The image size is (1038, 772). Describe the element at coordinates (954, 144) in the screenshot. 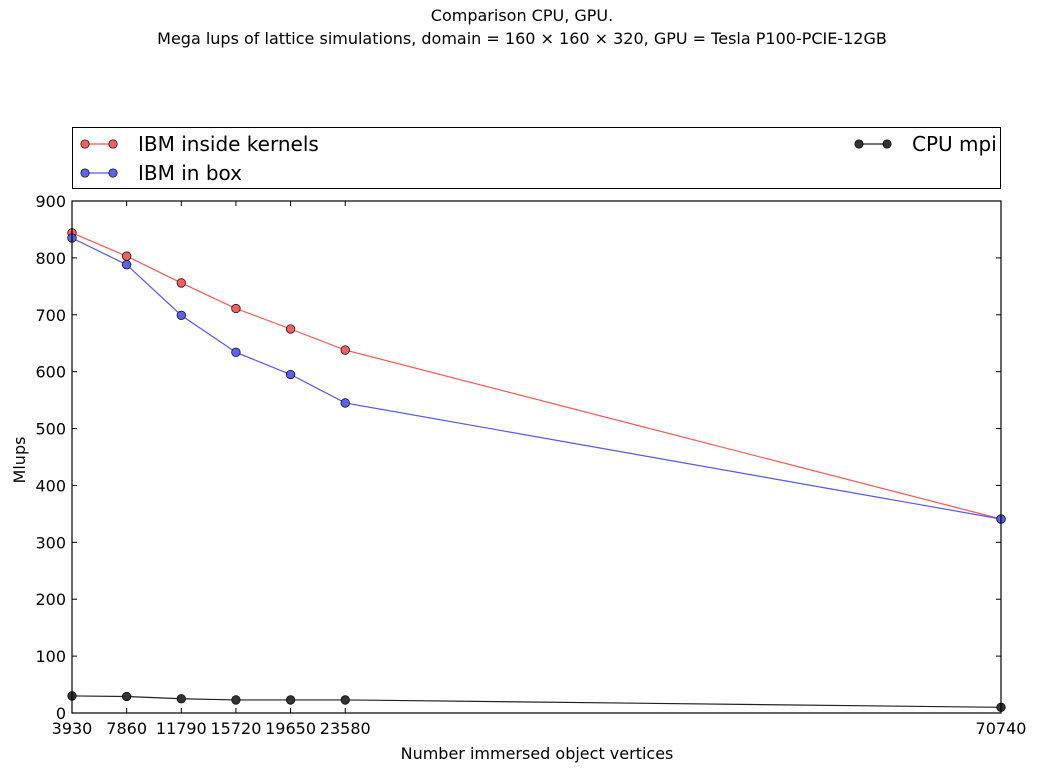

I see `legend-label-cpu-mpi: CPU mpi` at that location.